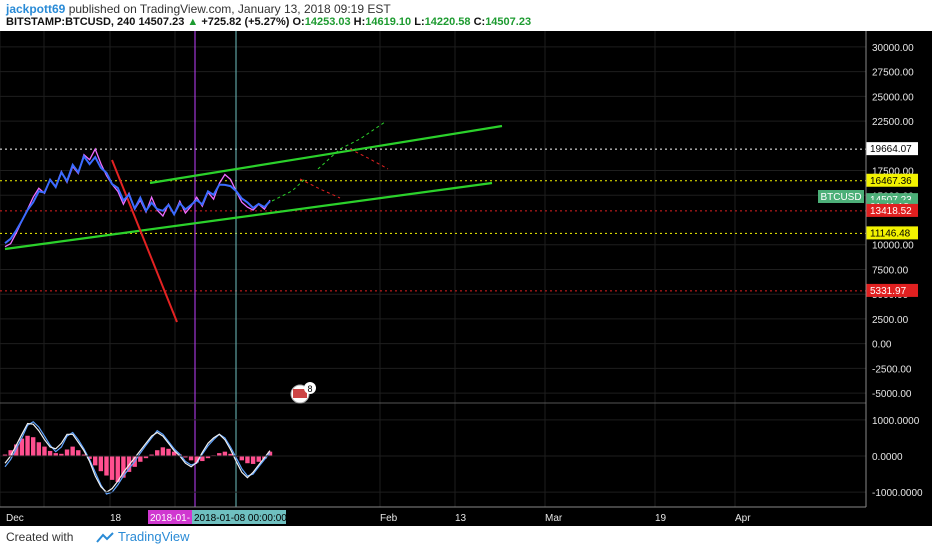 This screenshot has height=550, width=932. I want to click on symbol-tag-group: BTCUSD, so click(841, 196).